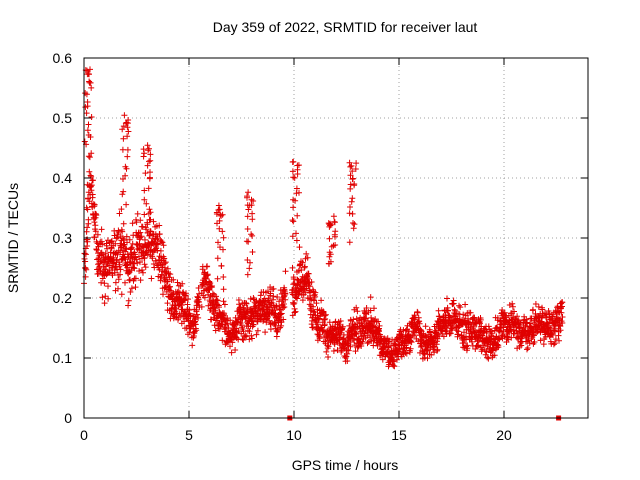 The width and height of the screenshot is (640, 480). I want to click on x-tick-label: 10, so click(294, 435).